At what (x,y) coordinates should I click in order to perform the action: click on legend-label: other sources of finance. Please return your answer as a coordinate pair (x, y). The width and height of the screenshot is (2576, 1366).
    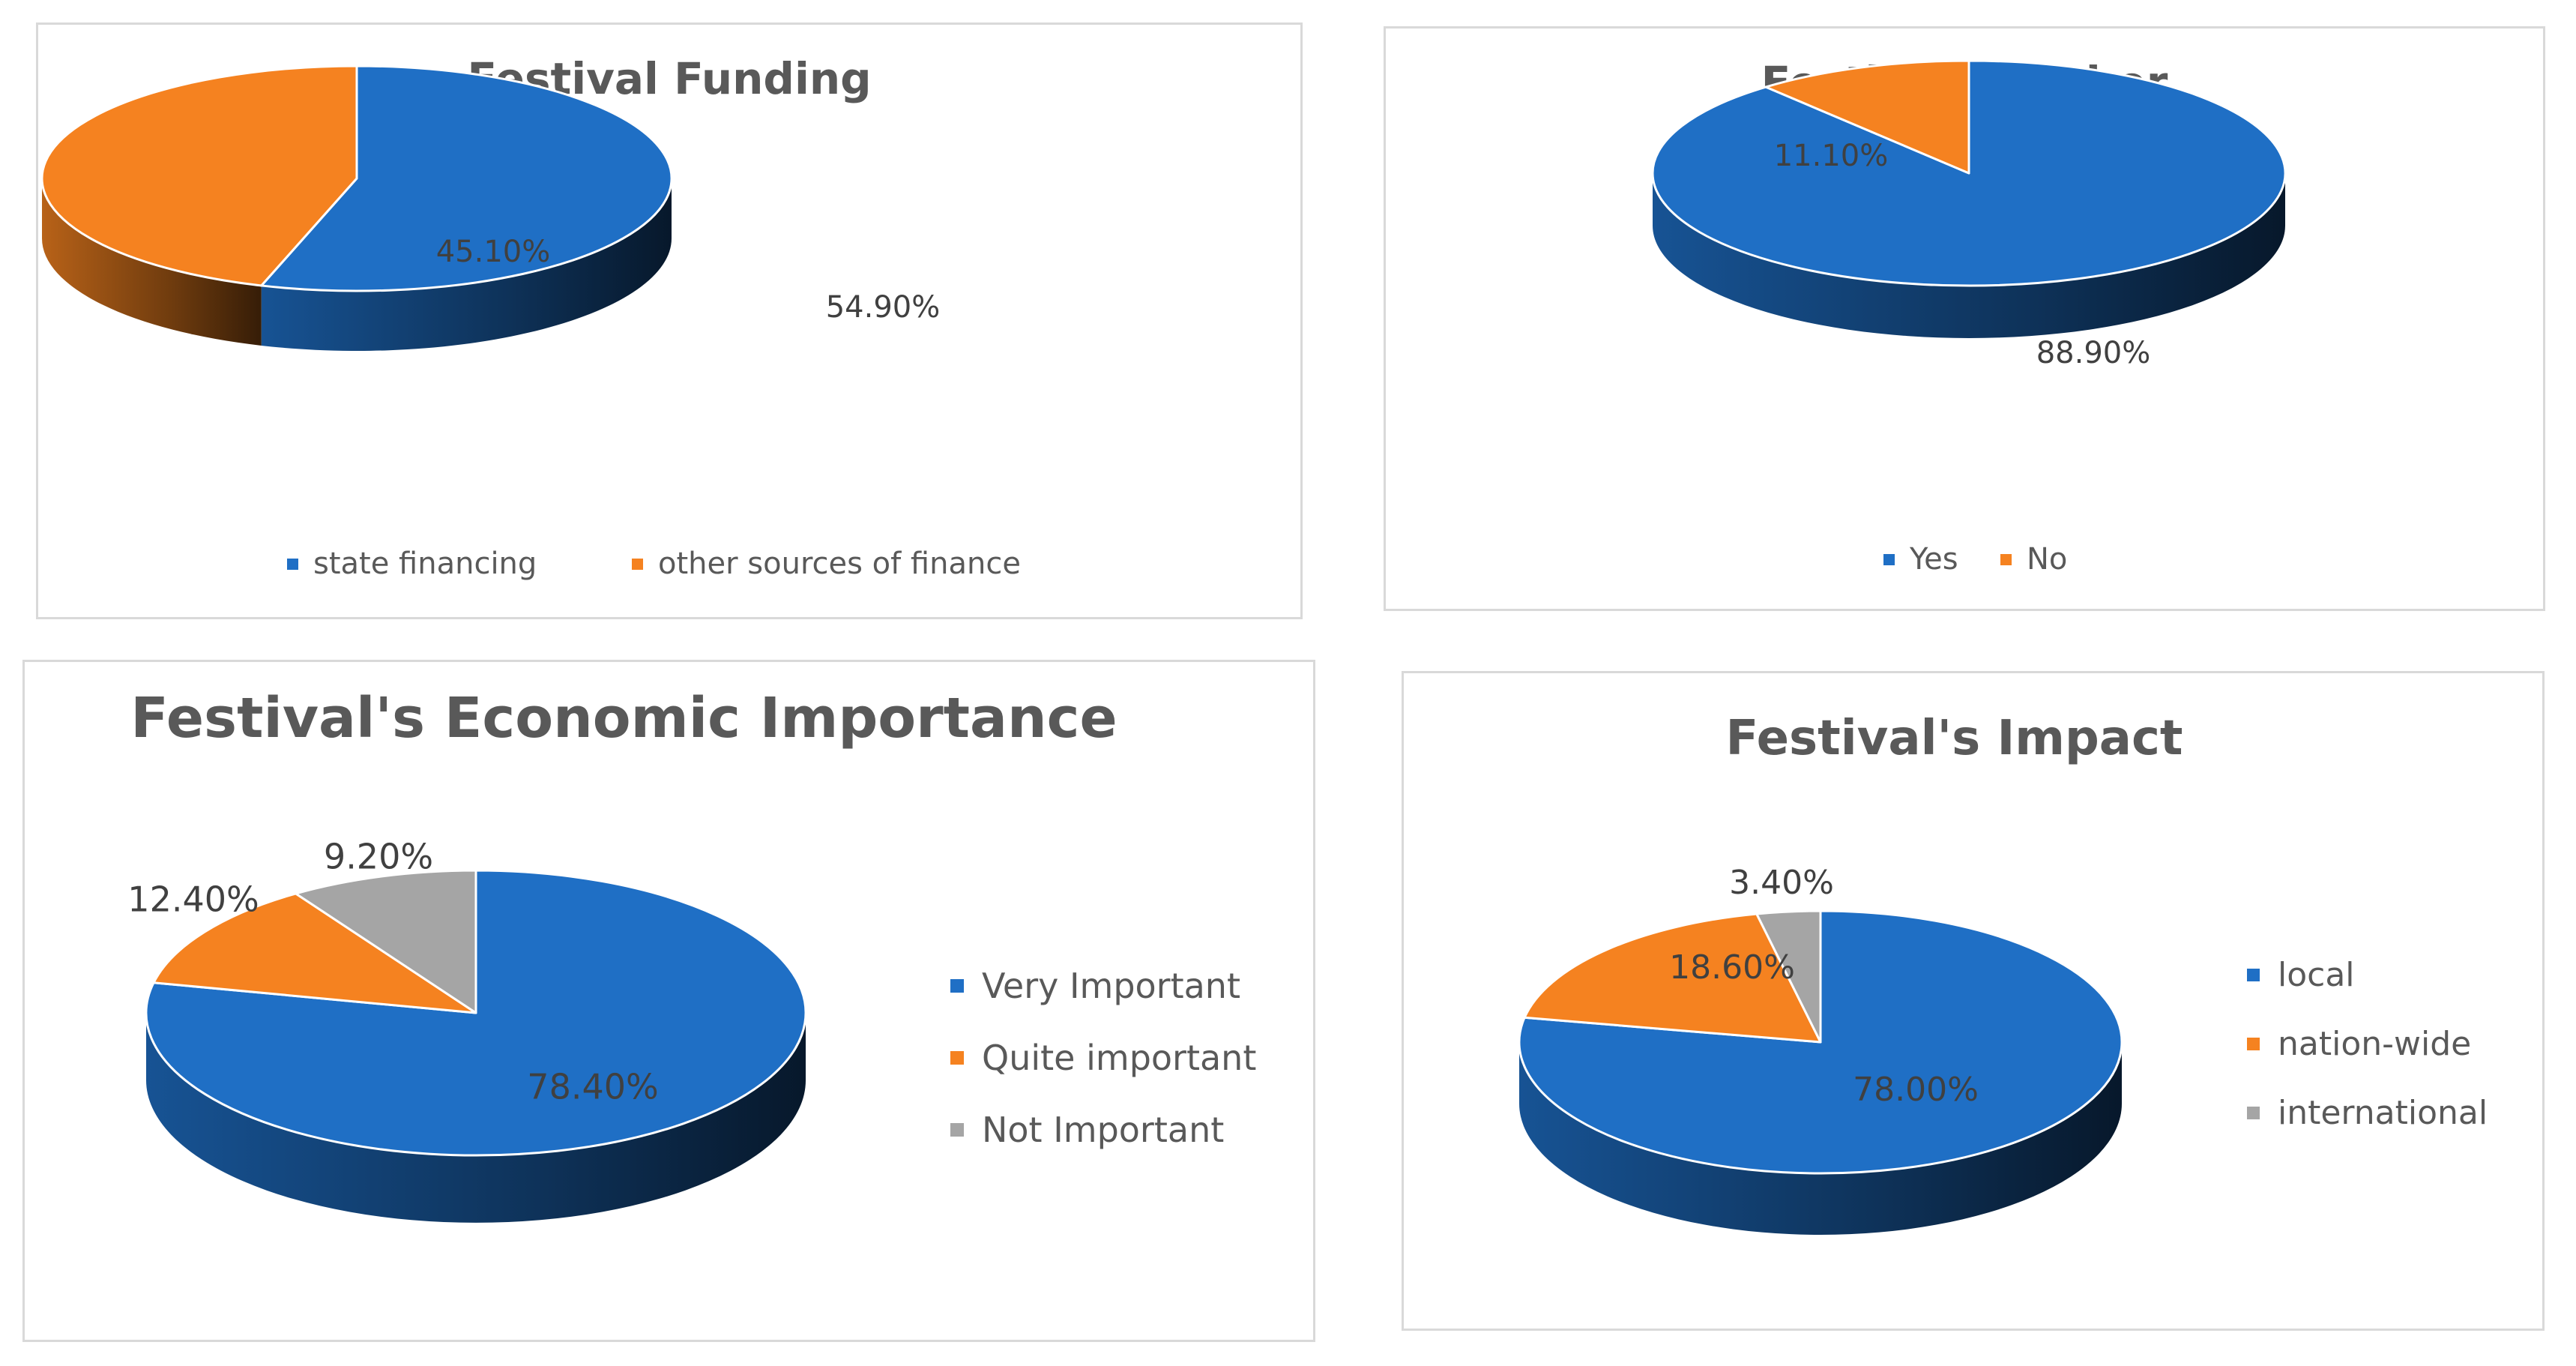
    Looking at the image, I should click on (839, 564).